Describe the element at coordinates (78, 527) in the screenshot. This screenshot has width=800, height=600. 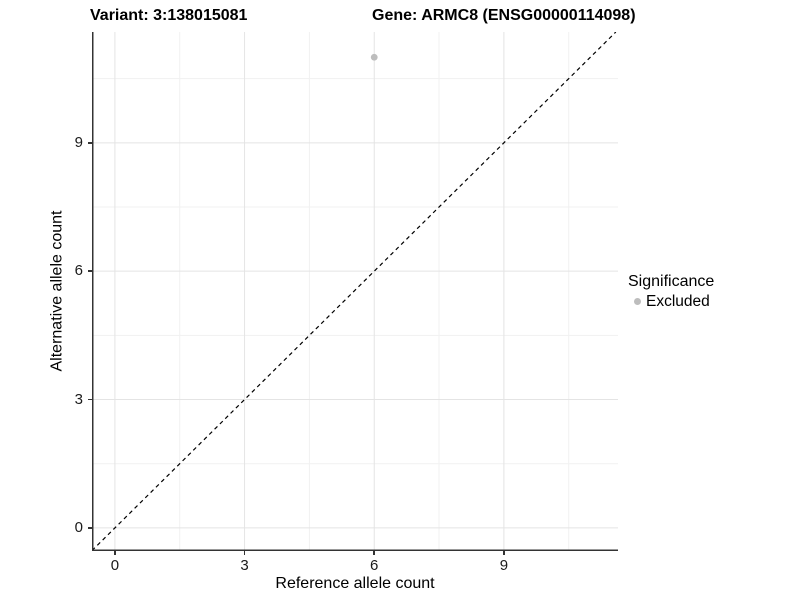
I see `y-tick-label: 0` at that location.